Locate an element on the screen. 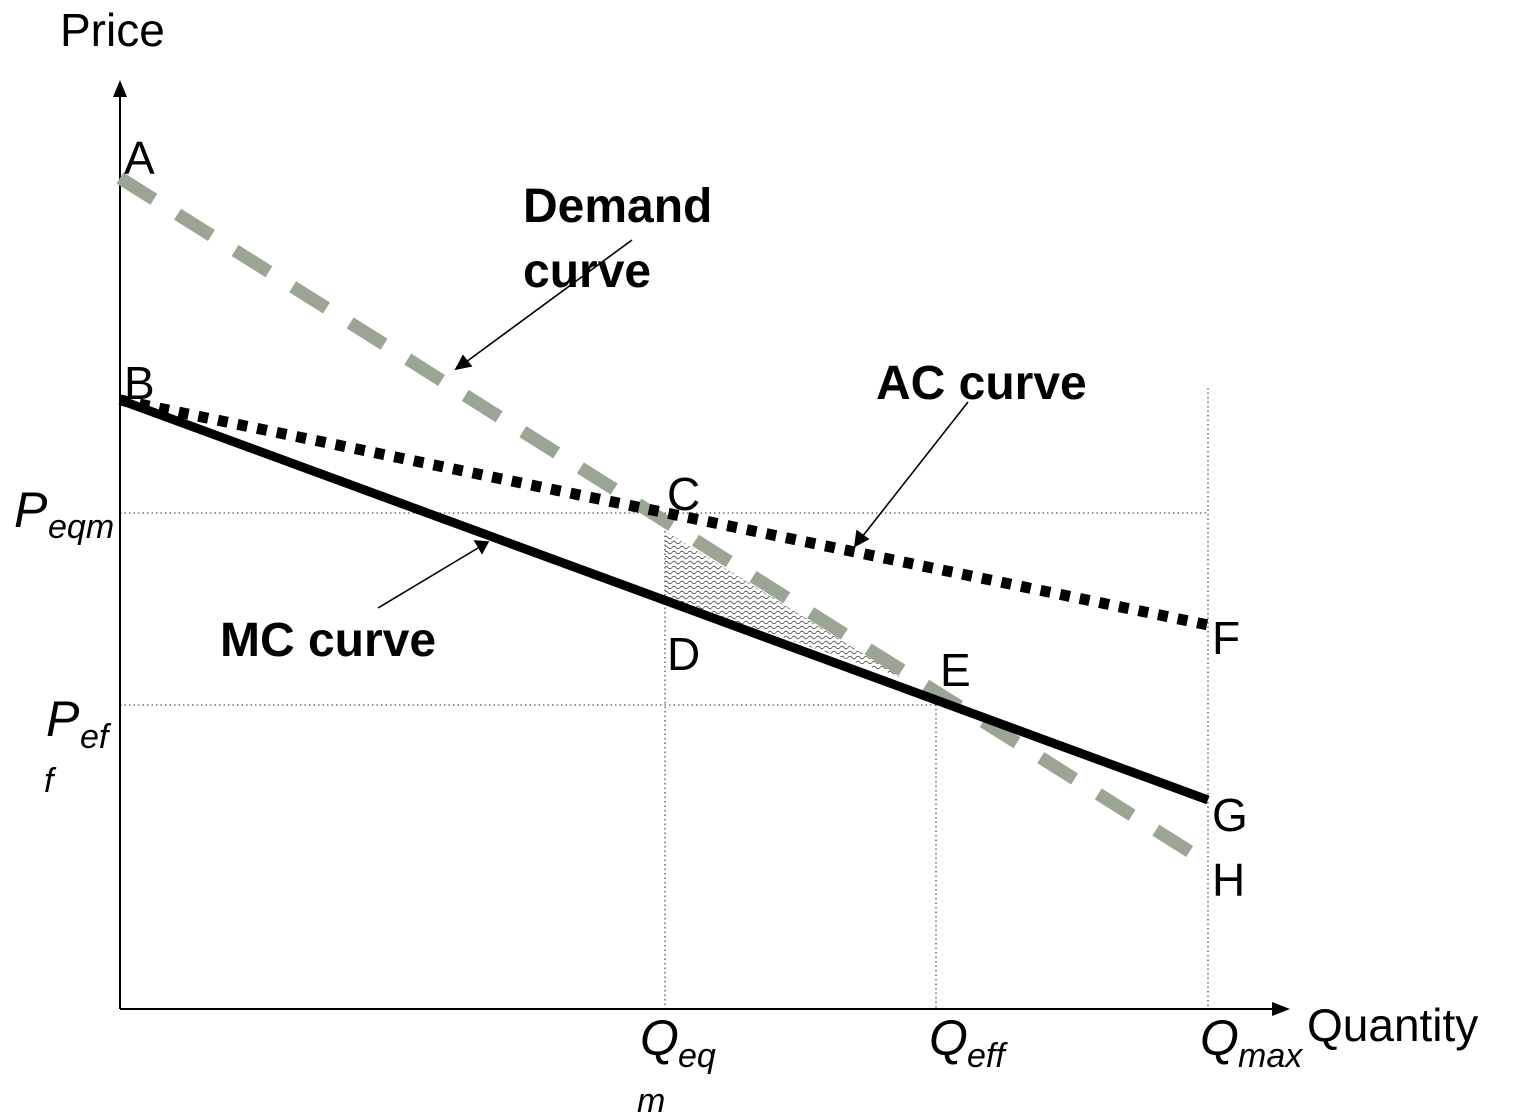  point-label-e: E is located at coordinates (955, 670).